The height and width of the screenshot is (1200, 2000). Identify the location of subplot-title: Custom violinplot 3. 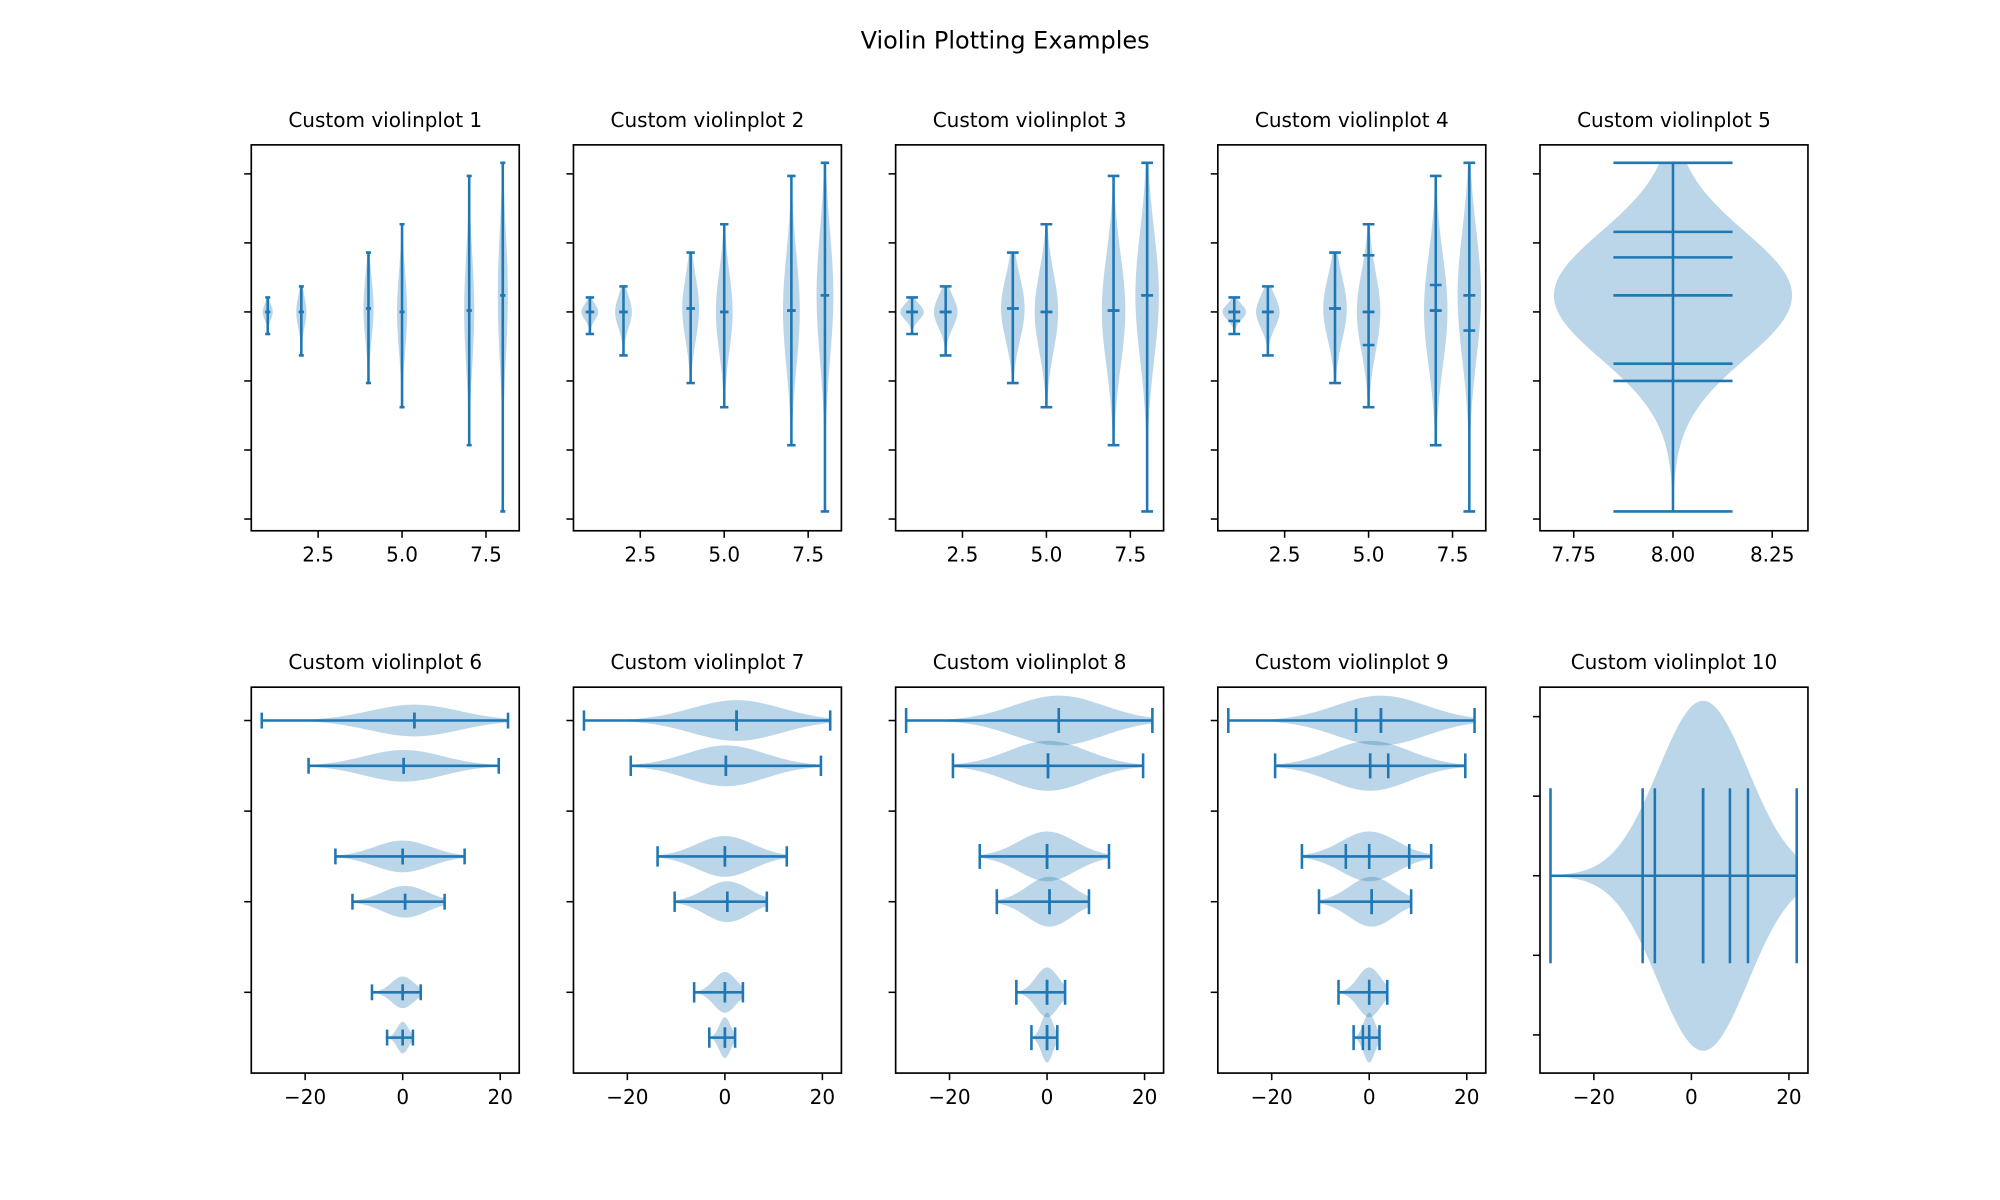
(1030, 120).